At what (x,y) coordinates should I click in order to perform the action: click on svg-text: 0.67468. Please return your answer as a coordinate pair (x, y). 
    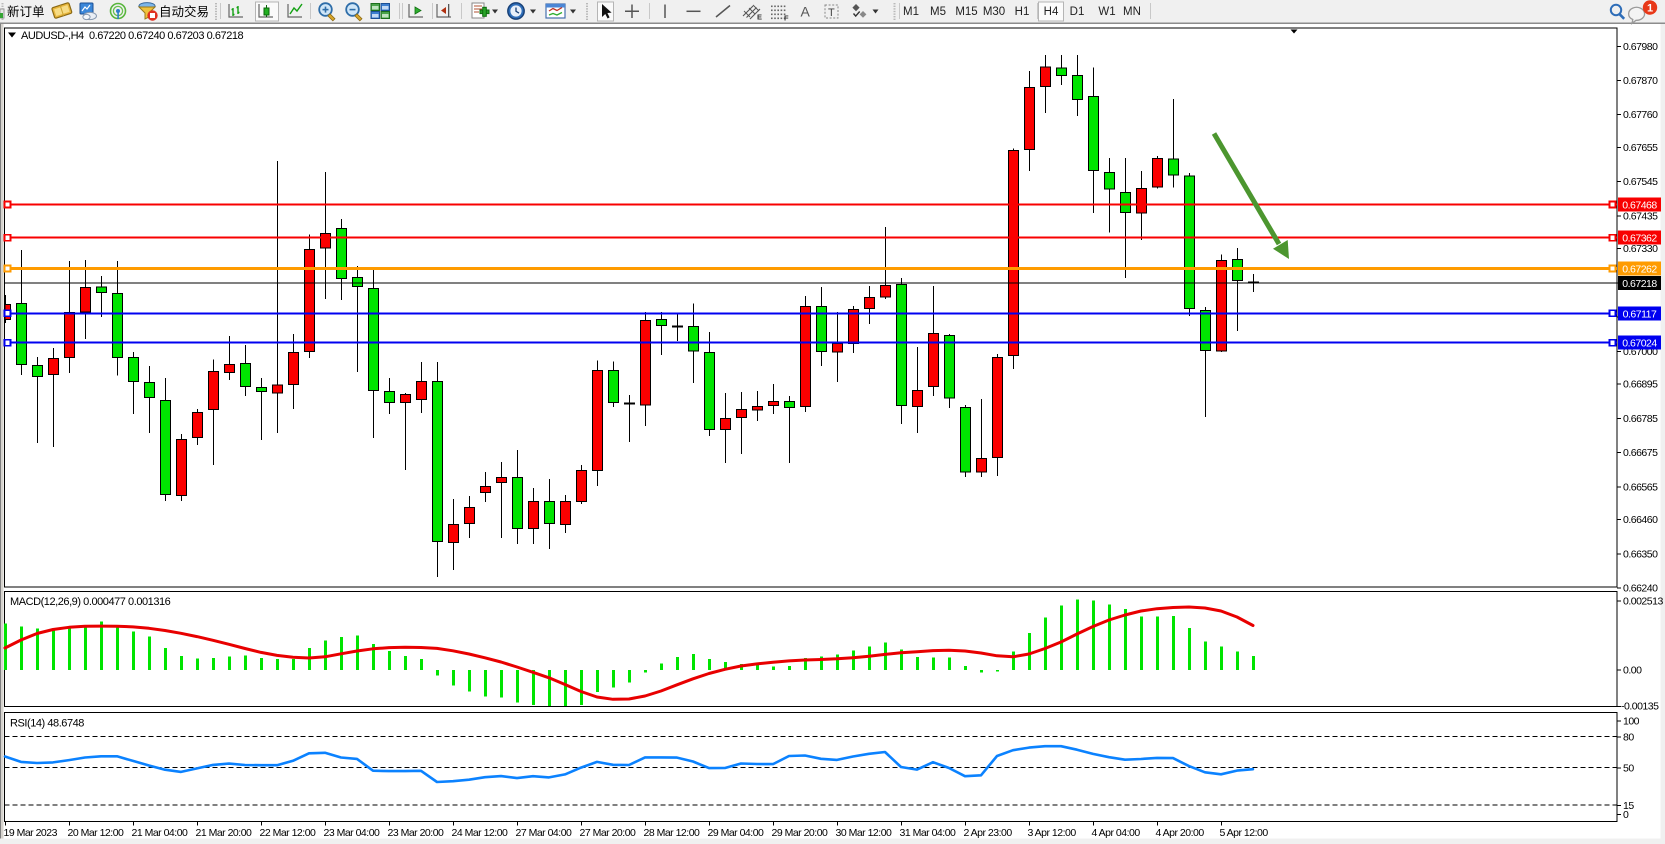
    Looking at the image, I should click on (1639, 206).